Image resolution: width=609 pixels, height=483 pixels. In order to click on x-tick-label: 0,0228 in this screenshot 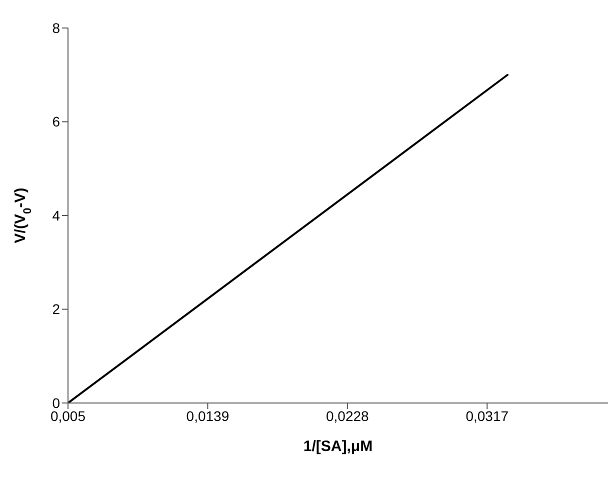, I will do `click(348, 416)`.